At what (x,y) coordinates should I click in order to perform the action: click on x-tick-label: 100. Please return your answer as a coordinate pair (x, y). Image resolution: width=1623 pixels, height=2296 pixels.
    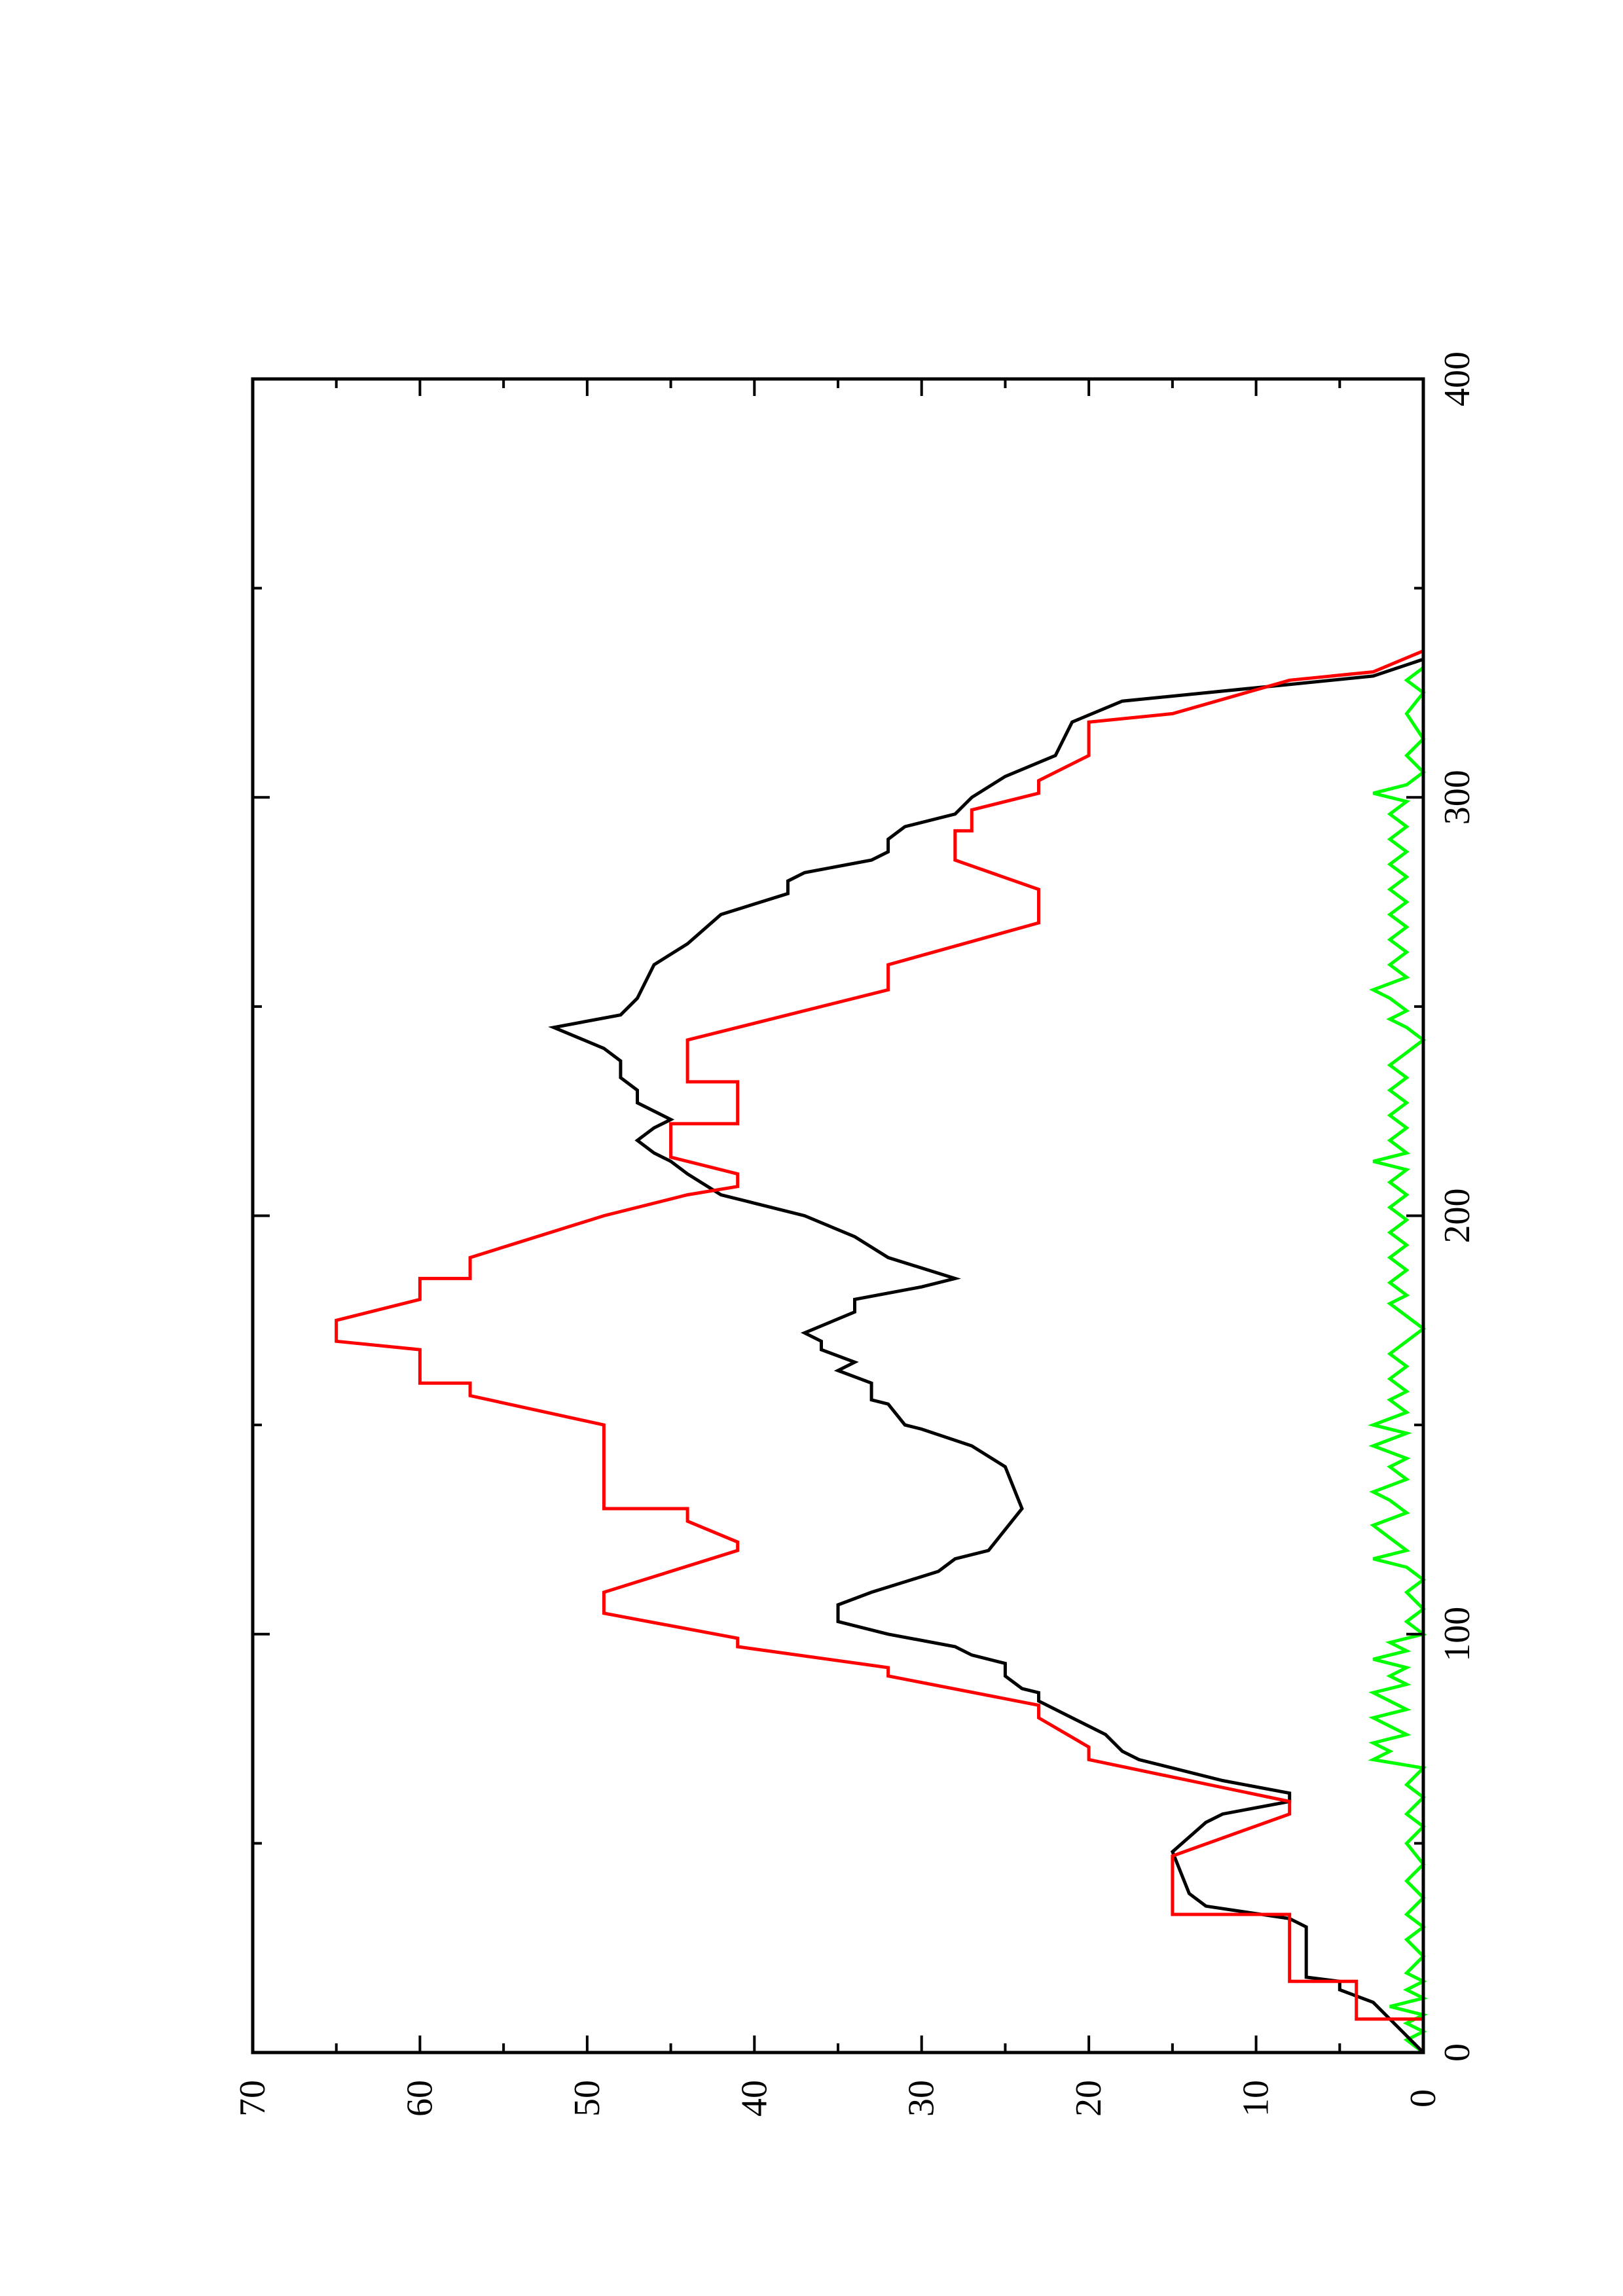
    Looking at the image, I should click on (1457, 1634).